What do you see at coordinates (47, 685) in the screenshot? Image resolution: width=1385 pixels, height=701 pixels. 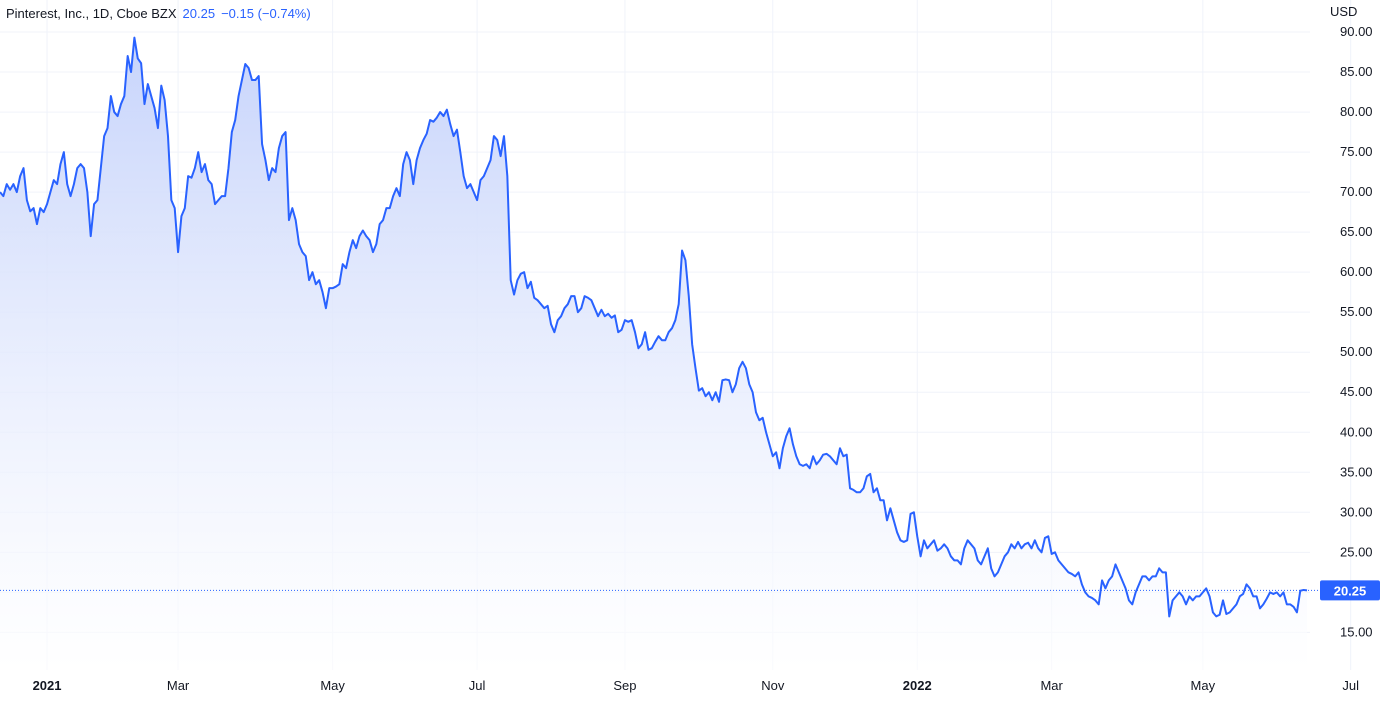 I see `x-tick-label: 2021` at bounding box center [47, 685].